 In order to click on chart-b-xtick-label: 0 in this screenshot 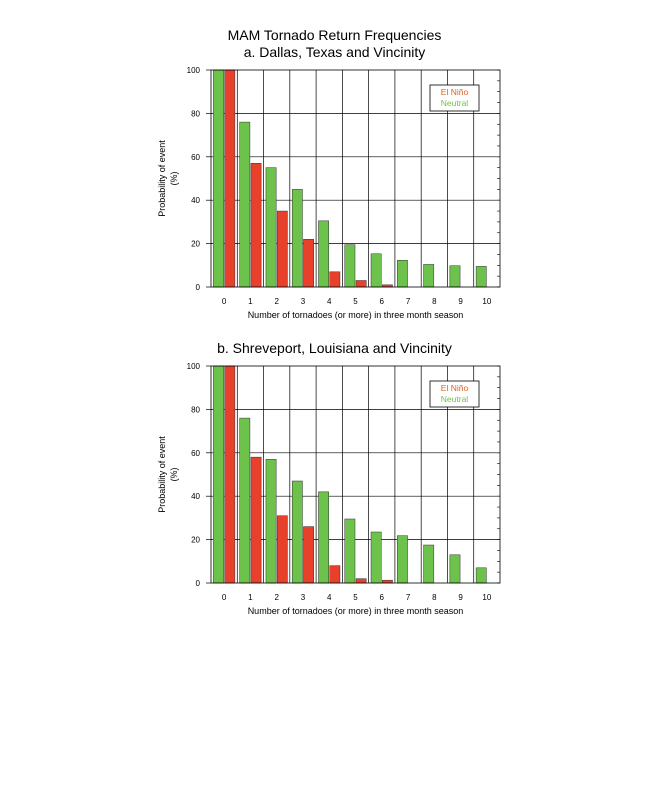, I will do `click(224, 597)`.